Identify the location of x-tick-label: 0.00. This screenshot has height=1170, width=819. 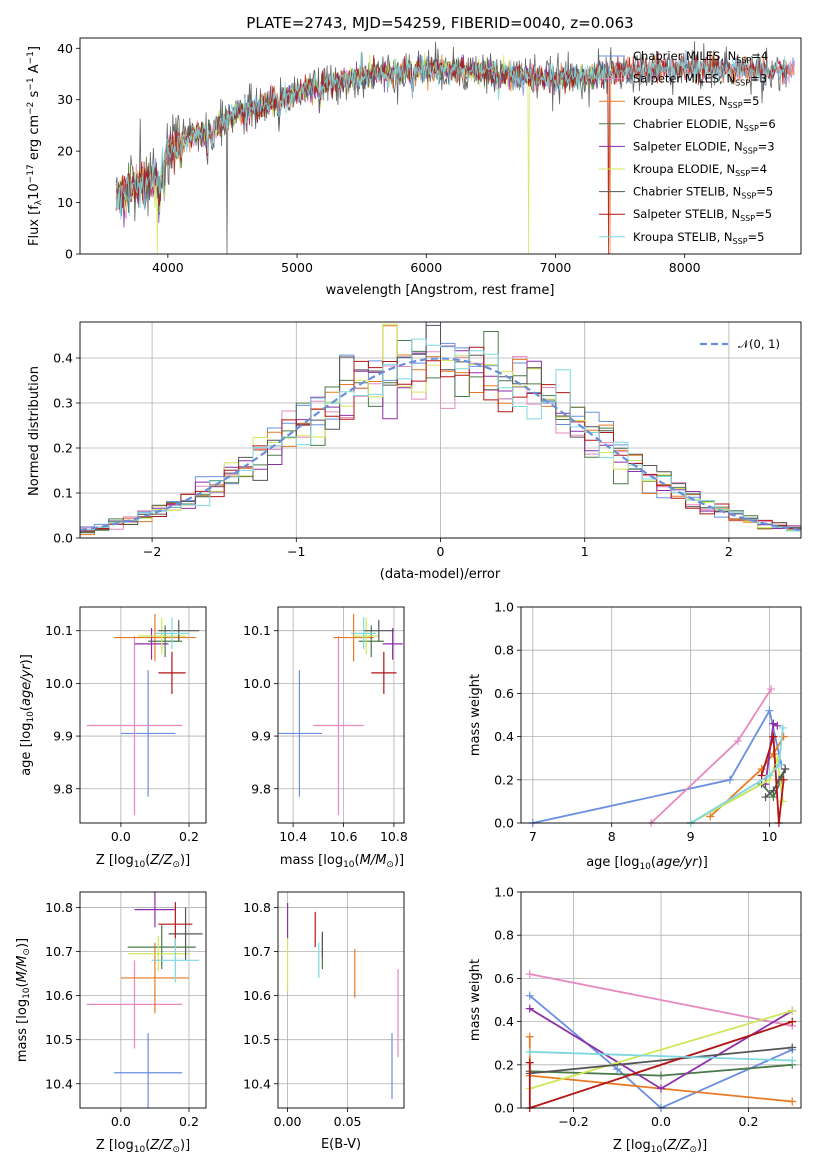
(288, 1121).